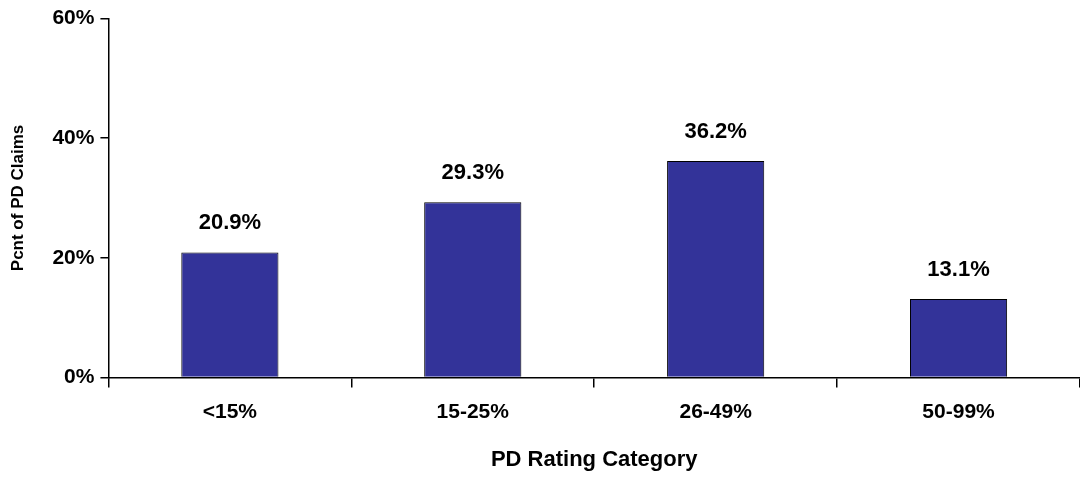  I want to click on data-label: 13.1%, so click(958, 269).